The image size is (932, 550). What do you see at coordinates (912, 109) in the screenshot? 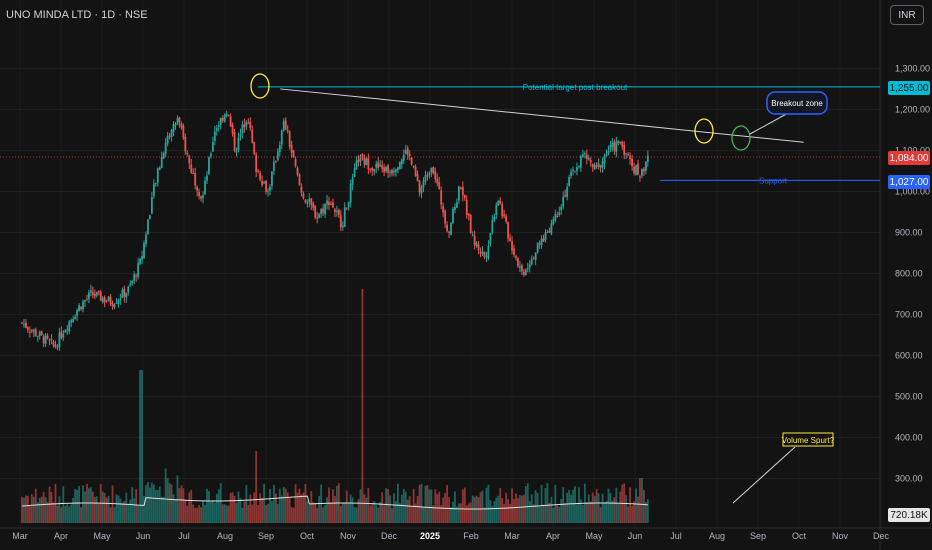
I see `y-tick-label: 1,200.00` at bounding box center [912, 109].